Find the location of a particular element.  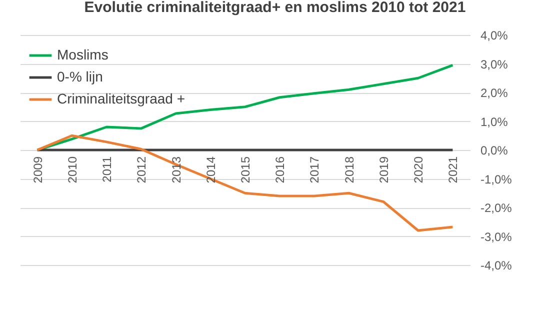

x-tick-label: 2013 is located at coordinates (176, 170).